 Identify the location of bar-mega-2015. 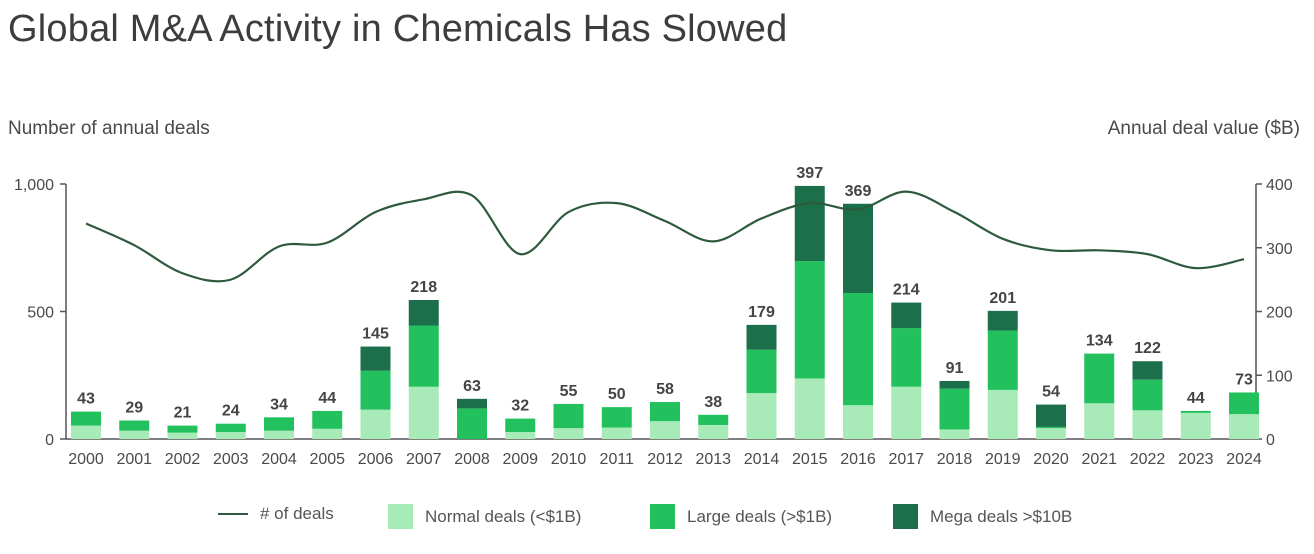
(809, 223).